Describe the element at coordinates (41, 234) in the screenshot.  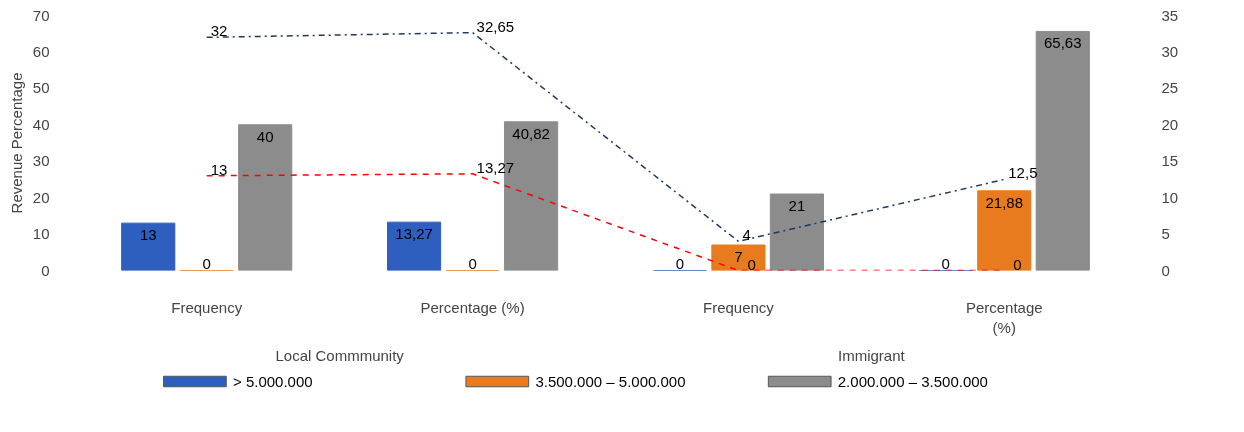
I see `y-tick-label: 10` at that location.